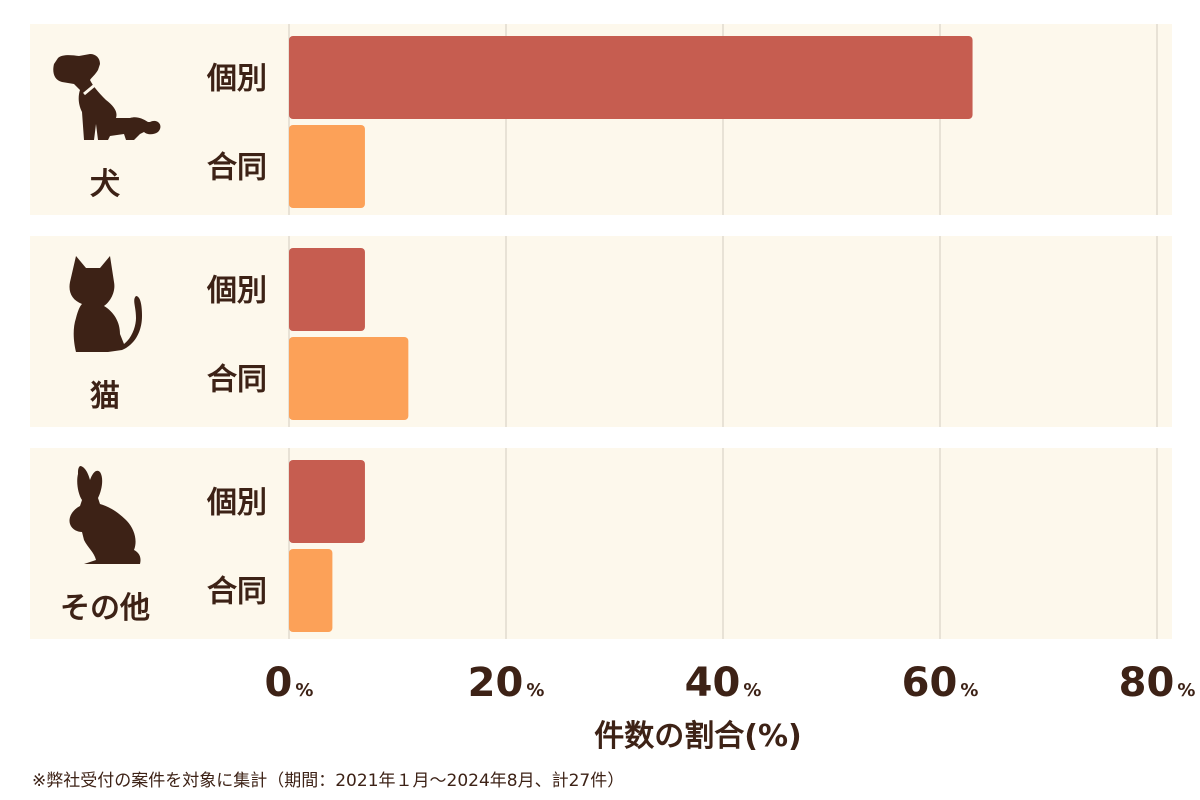 Image resolution: width=1200 pixels, height=800 pixels. Describe the element at coordinates (90, 89) in the screenshot. I see `dog-collar` at that location.